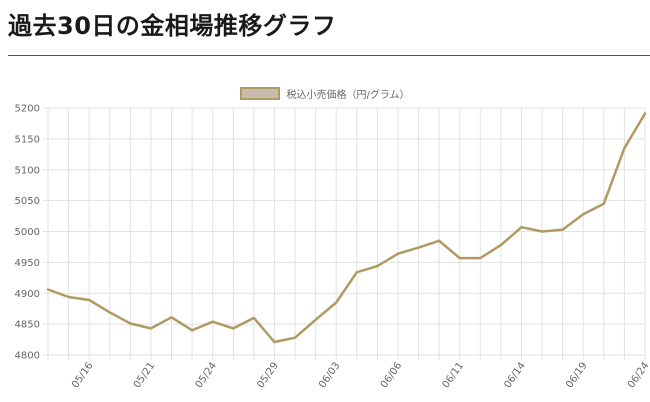  What do you see at coordinates (172, 26) in the screenshot?
I see `page-title: 過去30日の金相場推移グラフ` at bounding box center [172, 26].